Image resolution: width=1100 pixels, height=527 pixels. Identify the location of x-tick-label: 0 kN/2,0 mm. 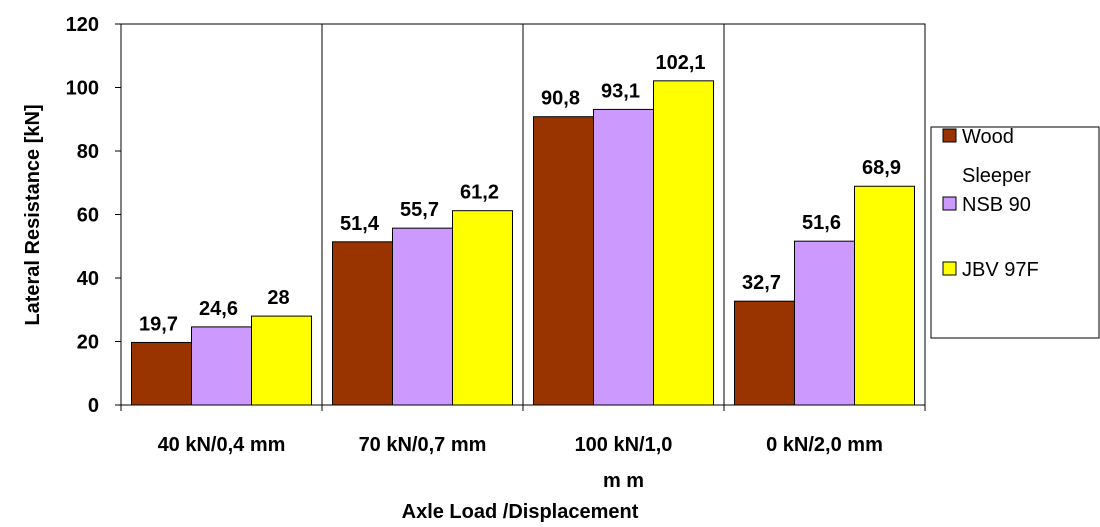
(824, 445).